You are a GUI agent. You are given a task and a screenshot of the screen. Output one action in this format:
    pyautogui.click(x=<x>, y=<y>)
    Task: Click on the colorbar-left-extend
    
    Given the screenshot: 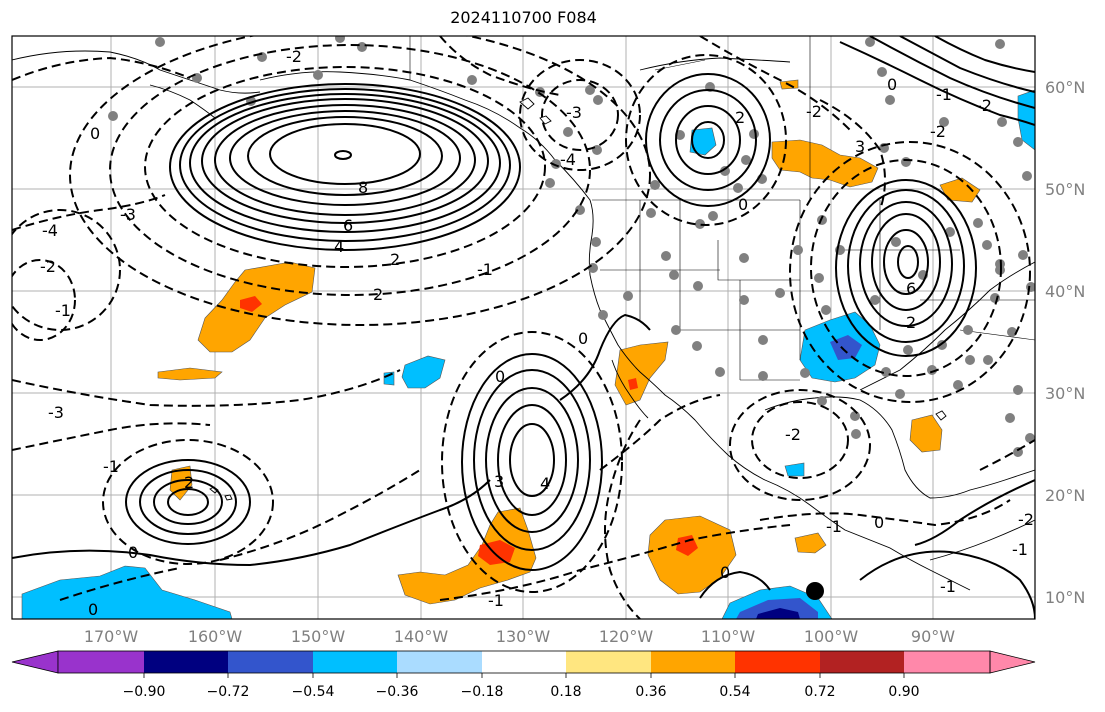 What is the action you would take?
    pyautogui.click(x=35, y=662)
    